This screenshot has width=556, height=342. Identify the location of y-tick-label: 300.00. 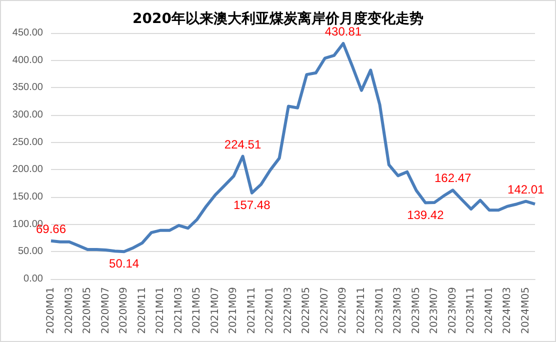
(28, 115).